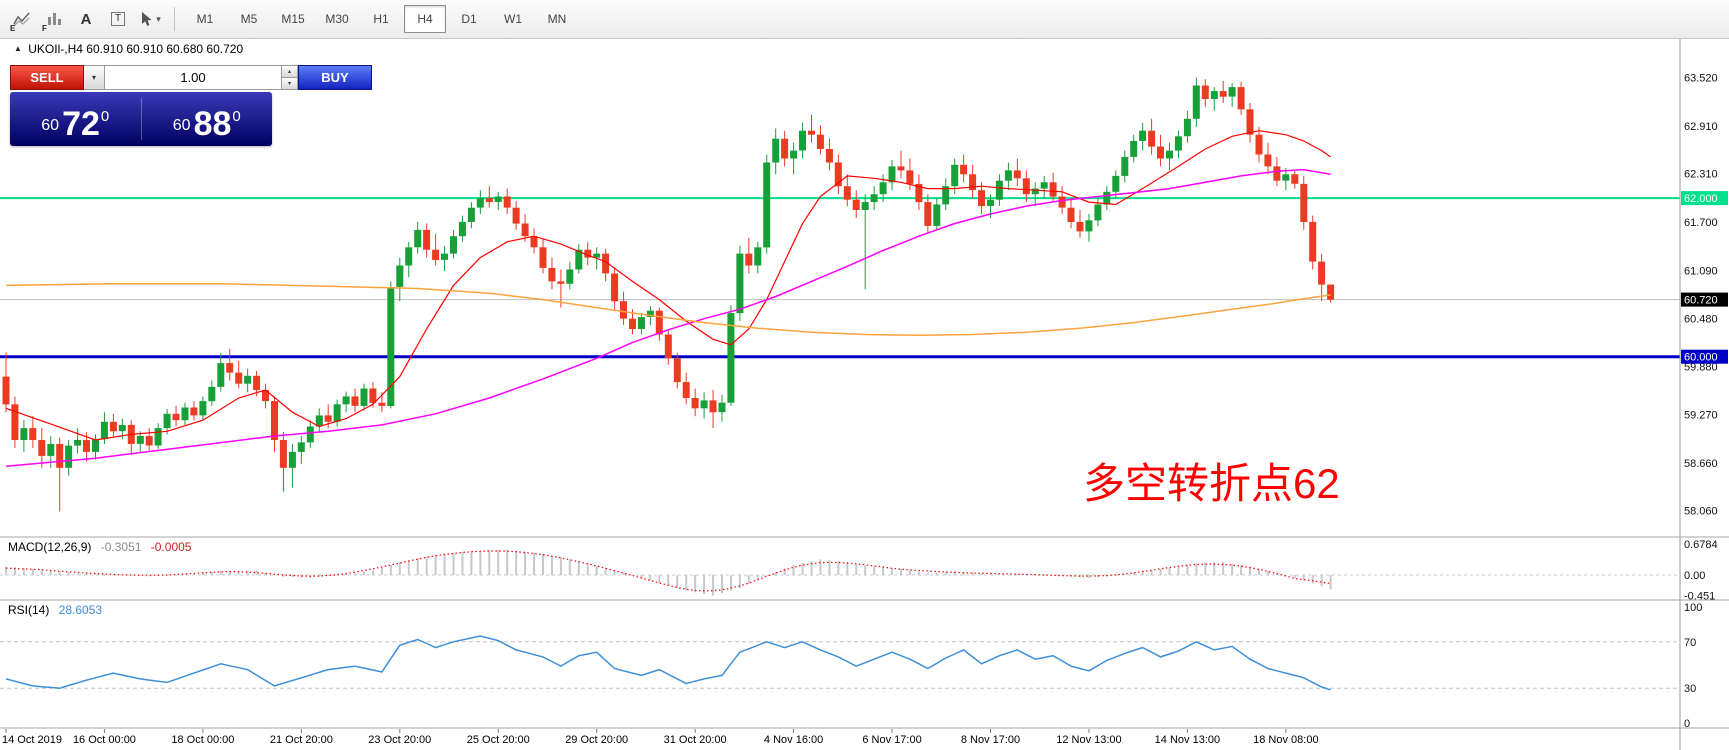  I want to click on time-axis, so click(840, 739).